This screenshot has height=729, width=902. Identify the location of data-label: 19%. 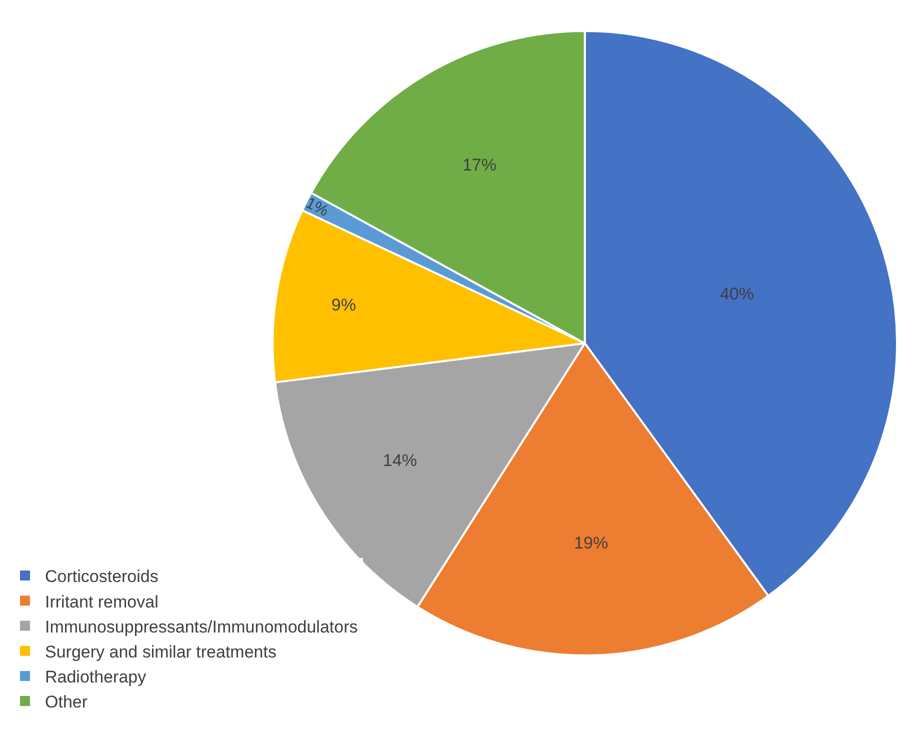
(591, 542).